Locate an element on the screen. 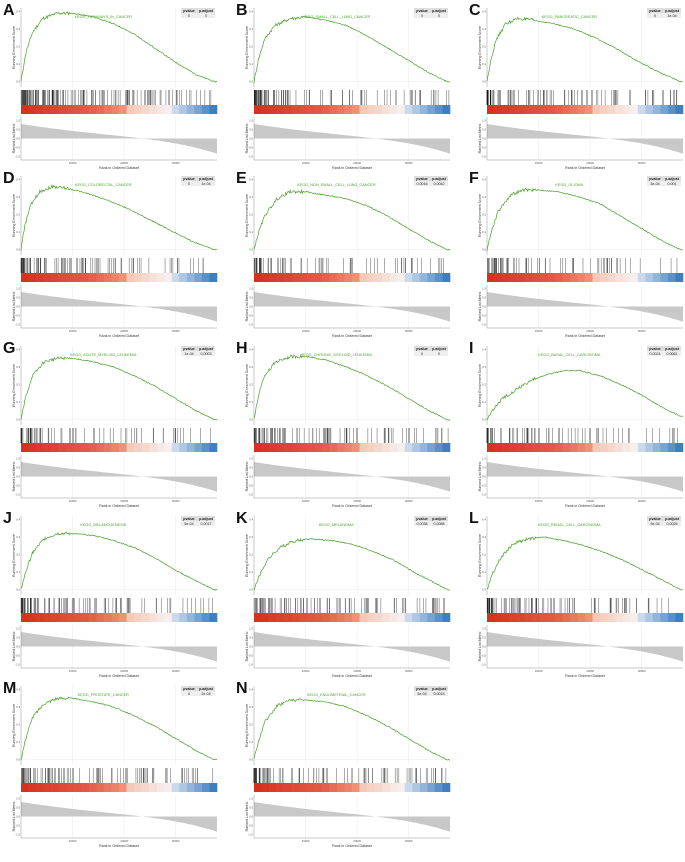 The width and height of the screenshot is (685, 862). table-header-padjust: p.adjust is located at coordinates (672, 519).